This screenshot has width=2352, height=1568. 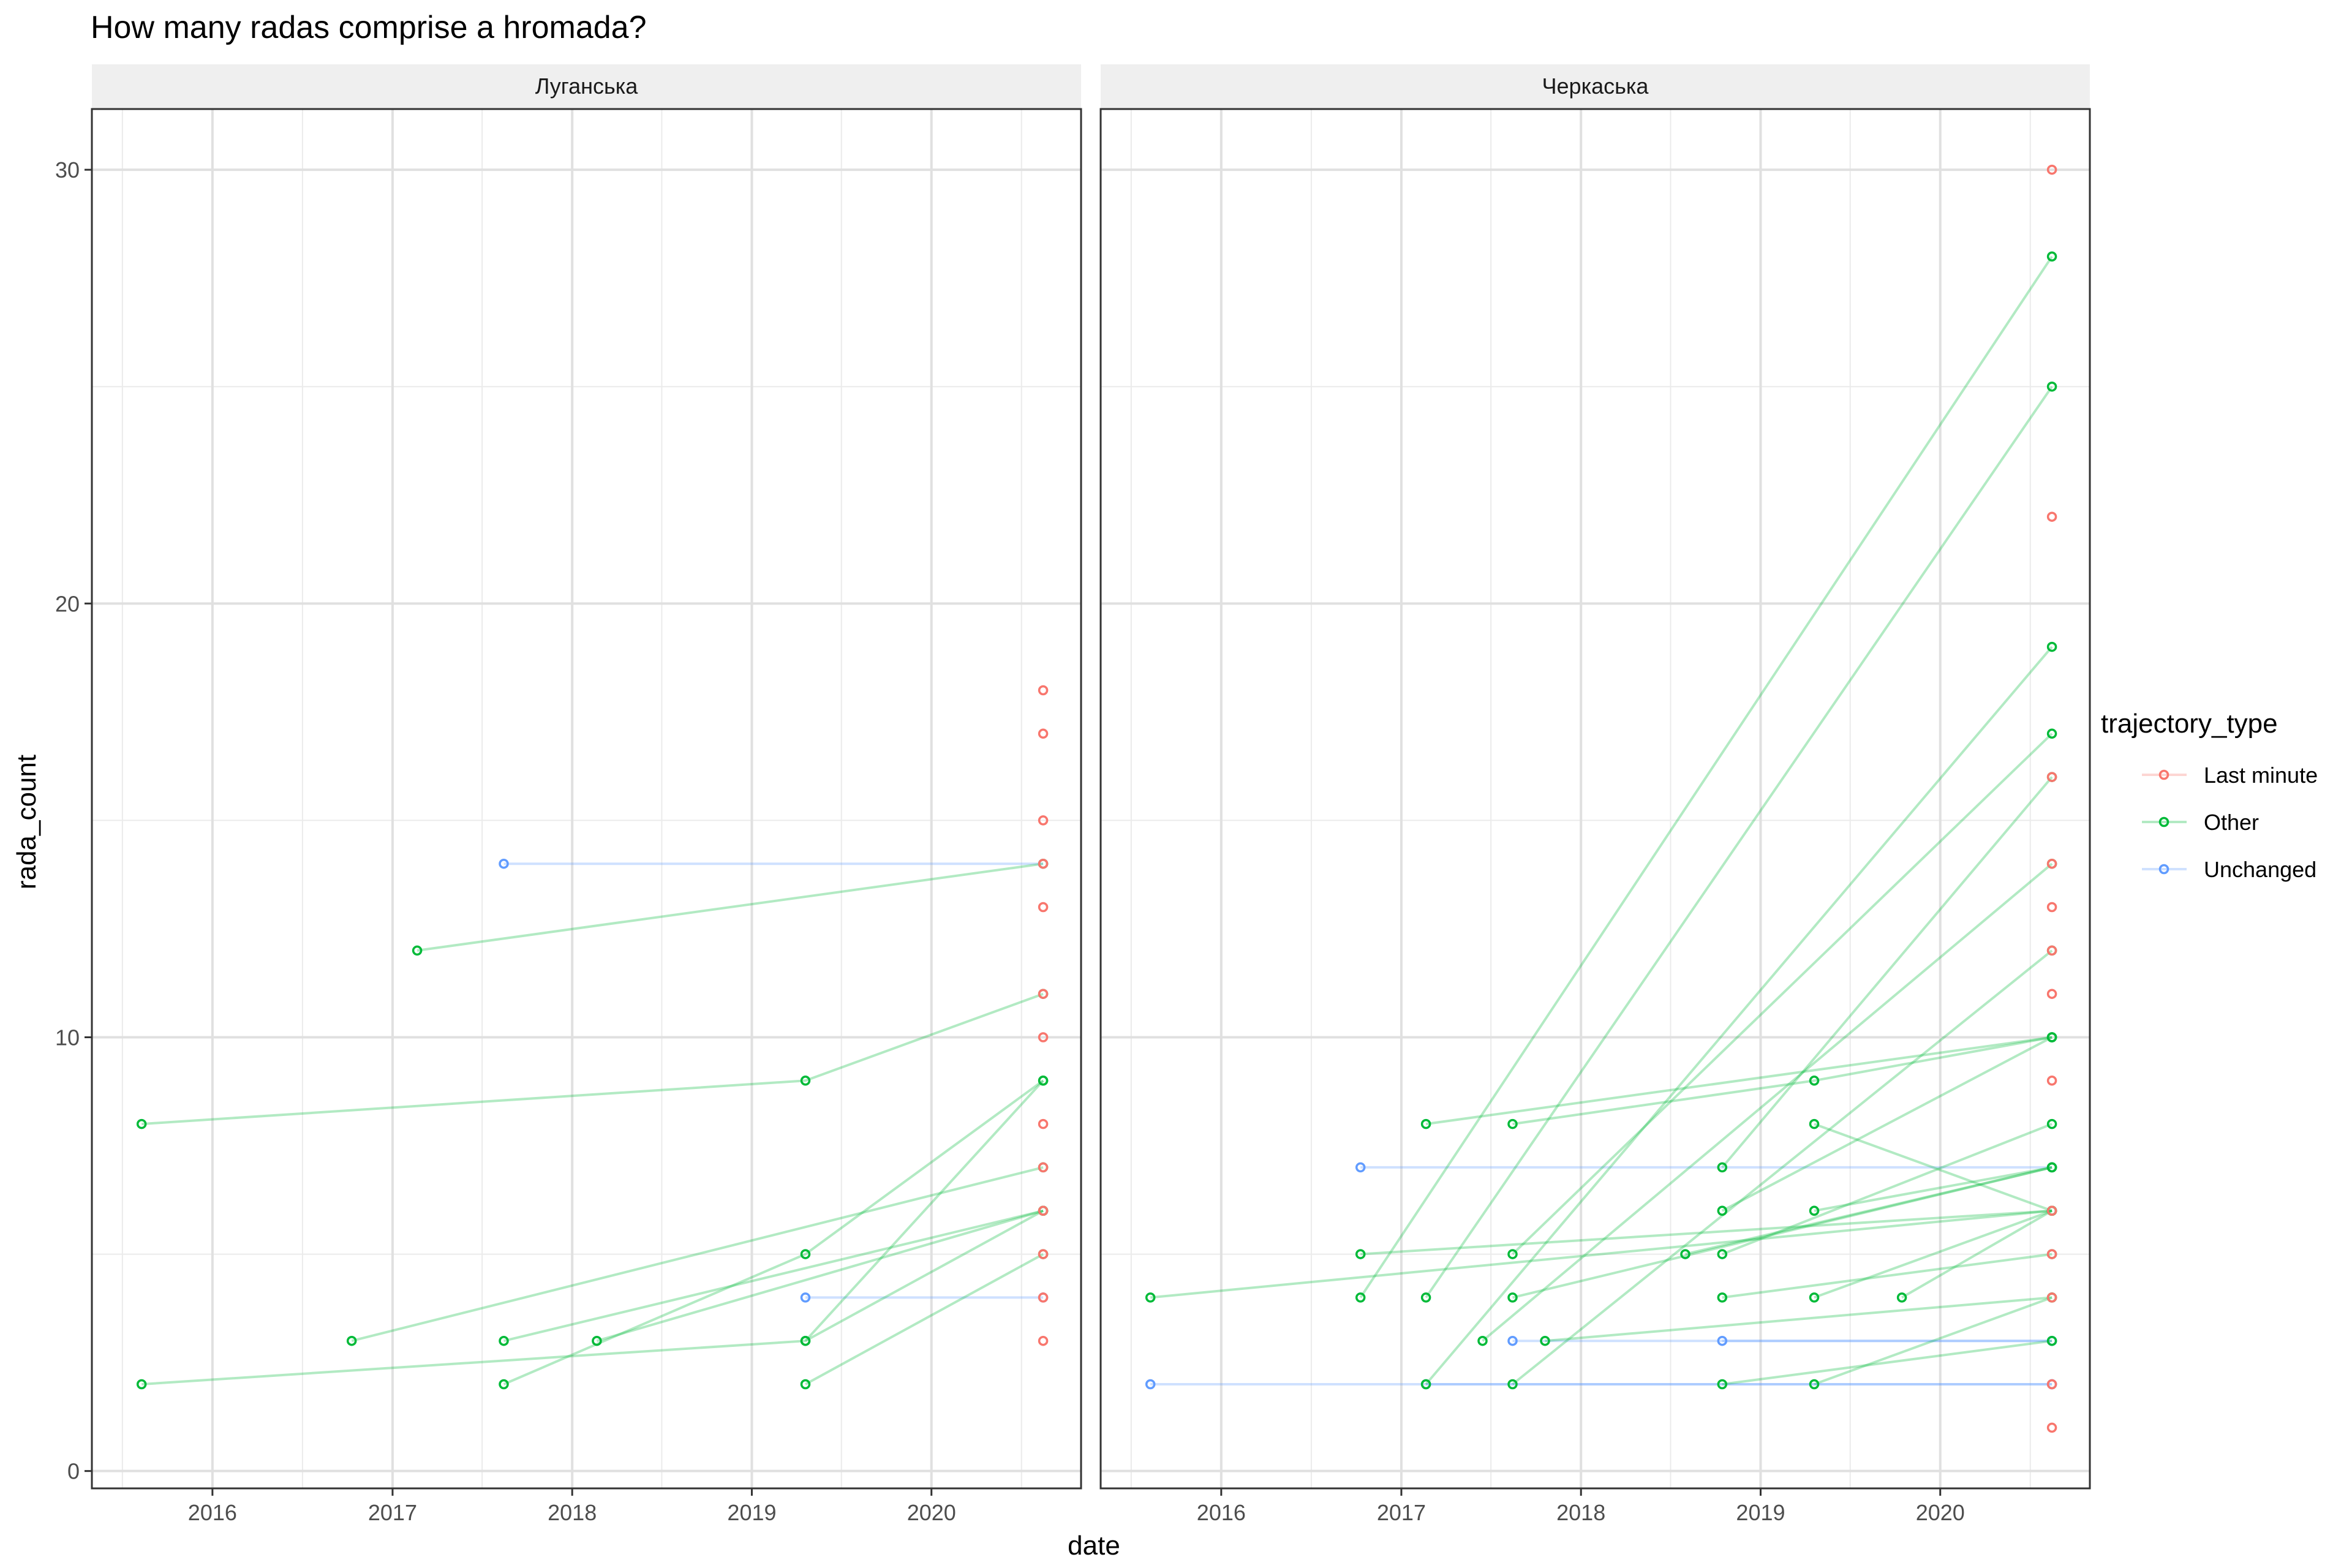 What do you see at coordinates (2190, 724) in the screenshot?
I see `legend-title: trajectory_type` at bounding box center [2190, 724].